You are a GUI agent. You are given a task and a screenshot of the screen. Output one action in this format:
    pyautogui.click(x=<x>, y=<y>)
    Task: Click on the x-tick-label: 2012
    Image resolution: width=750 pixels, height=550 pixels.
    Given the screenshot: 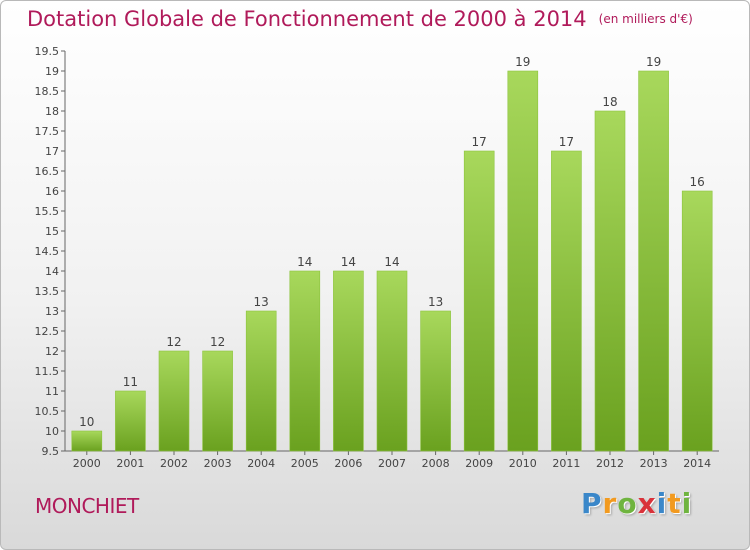 What is the action you would take?
    pyautogui.click(x=610, y=463)
    